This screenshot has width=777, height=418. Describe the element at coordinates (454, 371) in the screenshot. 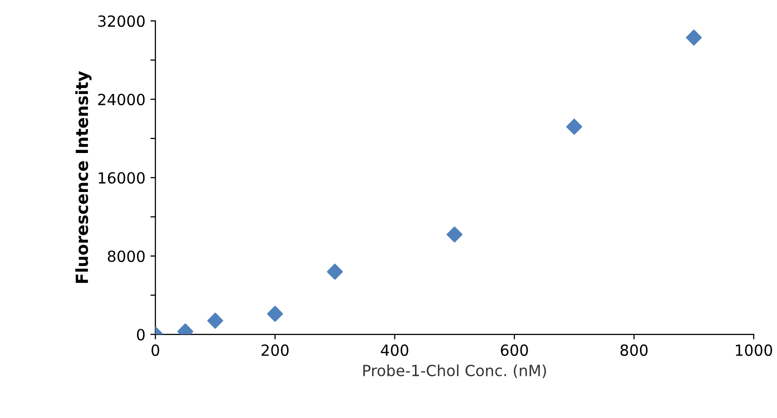

I see `x-axis-title: Probe-1-Chol Conc. (nM)` at that location.